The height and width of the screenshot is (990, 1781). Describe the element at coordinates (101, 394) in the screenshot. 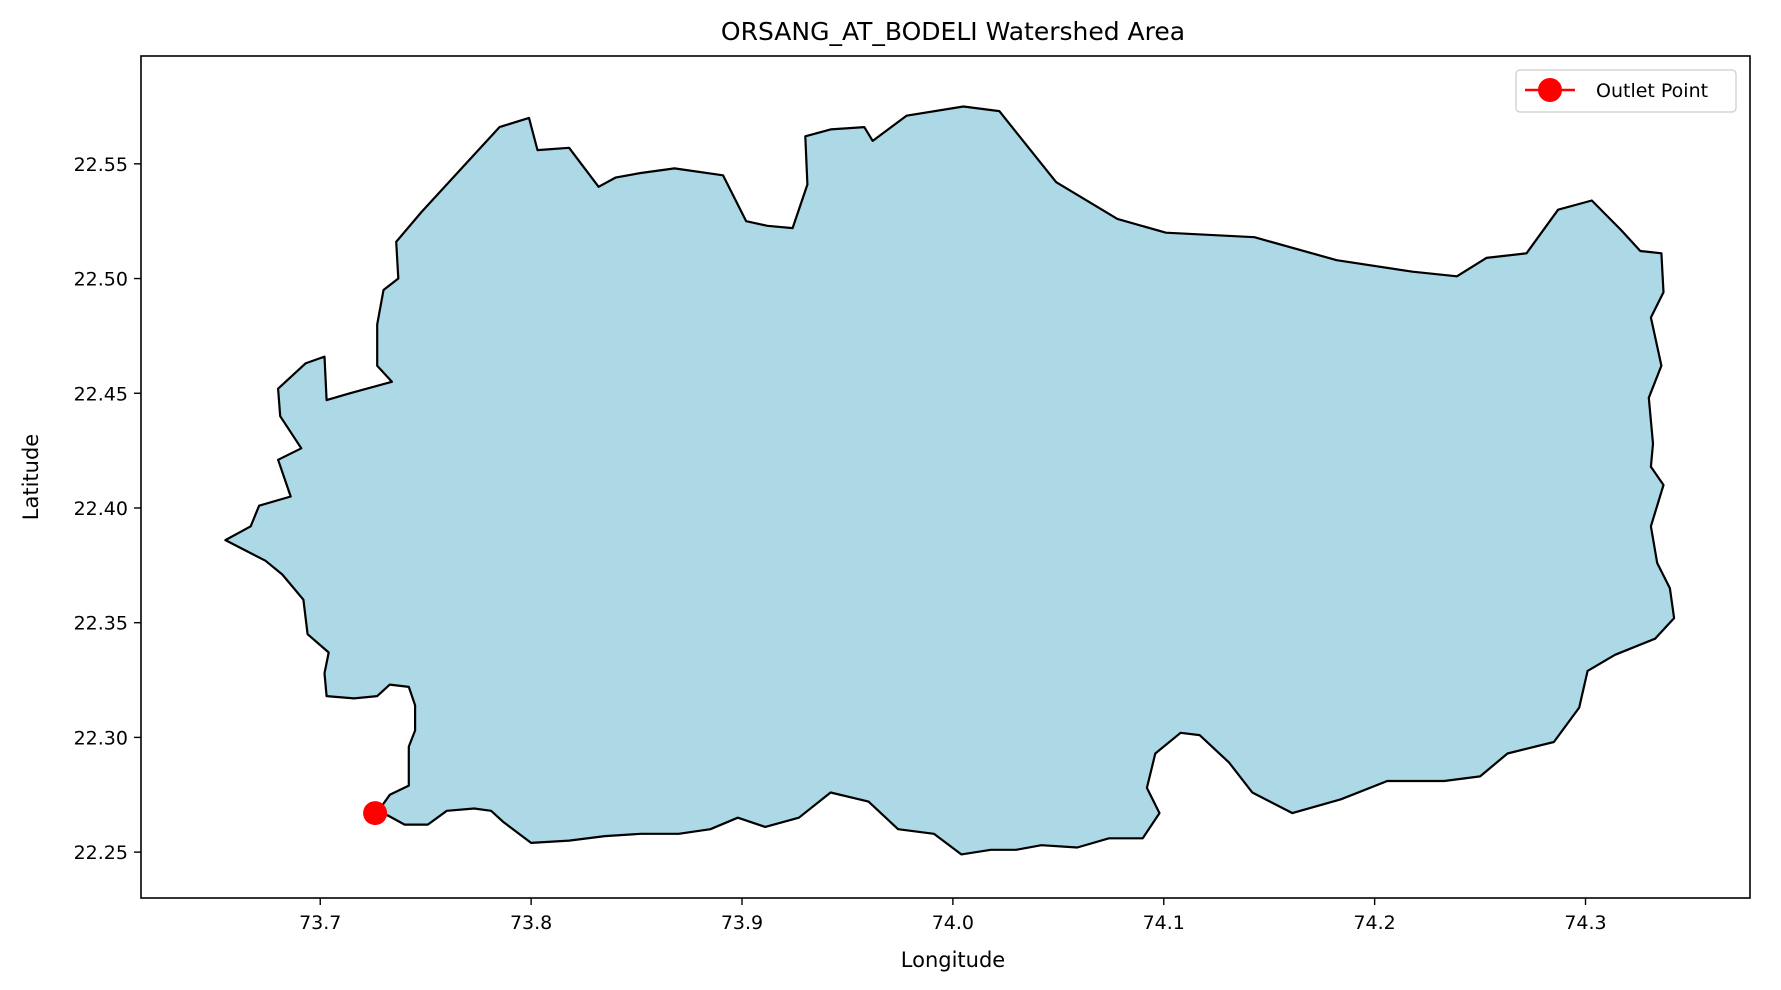

I see `y-tick-label: 22.45` at that location.